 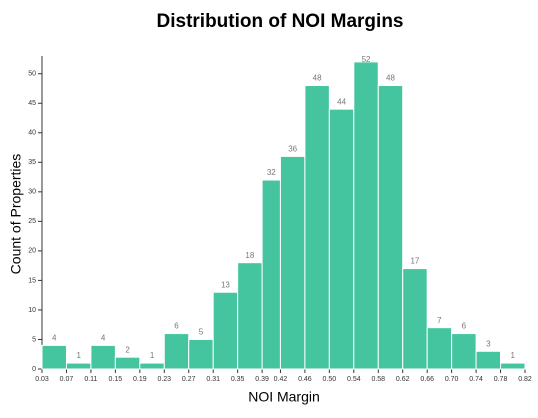 What do you see at coordinates (341, 101) in the screenshot?
I see `value-label: 44` at bounding box center [341, 101].